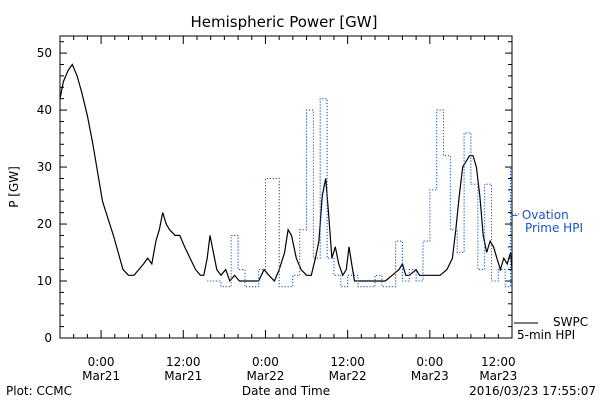 The image size is (600, 400). What do you see at coordinates (44, 167) in the screenshot?
I see `y-tick-label: 30` at bounding box center [44, 167].